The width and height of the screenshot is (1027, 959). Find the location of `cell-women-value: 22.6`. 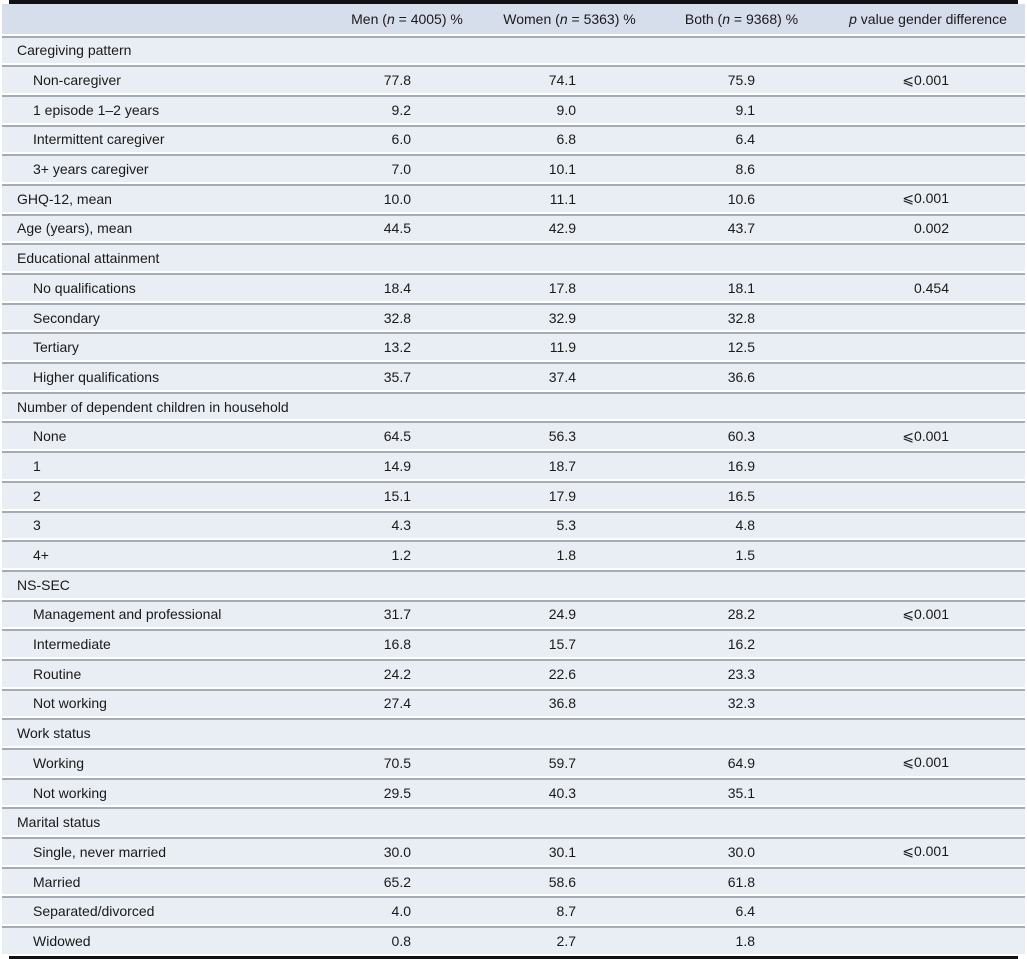

cell-women-value: 22.6 is located at coordinates (562, 673).